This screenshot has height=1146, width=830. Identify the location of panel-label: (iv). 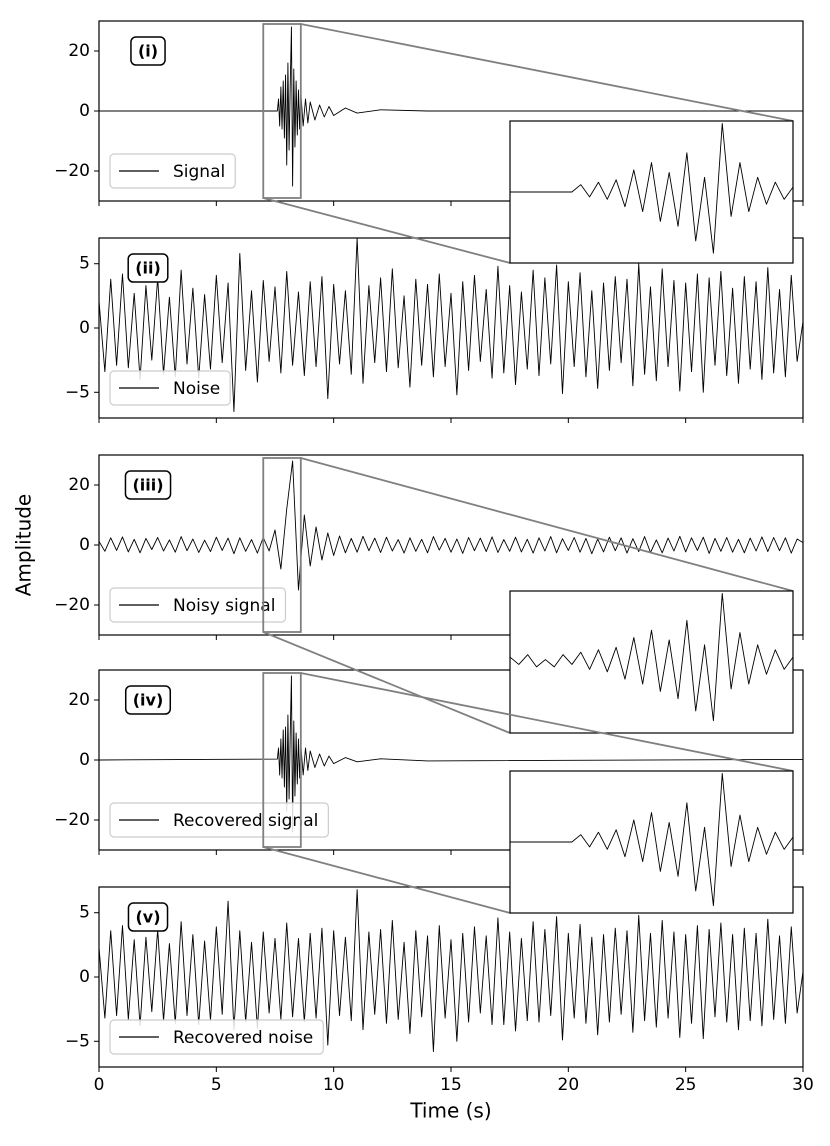
(148, 700).